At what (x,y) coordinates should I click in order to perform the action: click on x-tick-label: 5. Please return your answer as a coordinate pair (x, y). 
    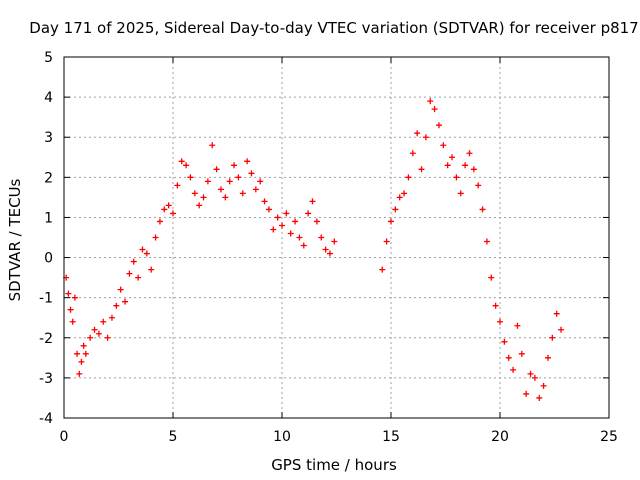
    Looking at the image, I should click on (173, 437).